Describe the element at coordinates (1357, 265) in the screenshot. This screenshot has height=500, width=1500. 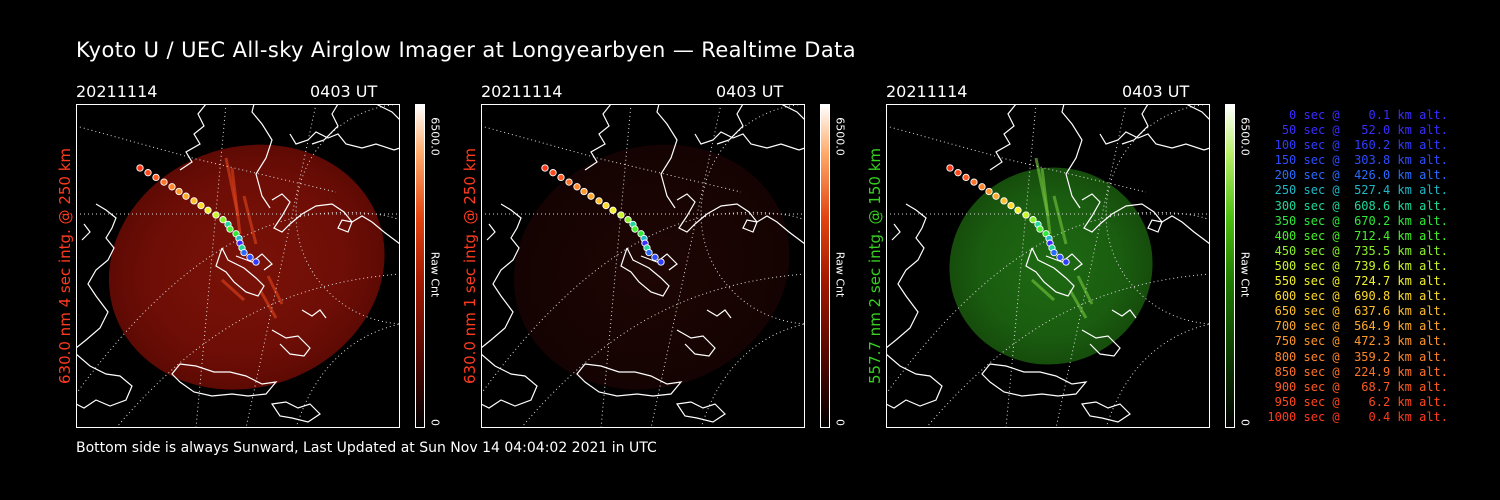
I see `legend-row: 500 sec @ 739.6 km alt.` at that location.